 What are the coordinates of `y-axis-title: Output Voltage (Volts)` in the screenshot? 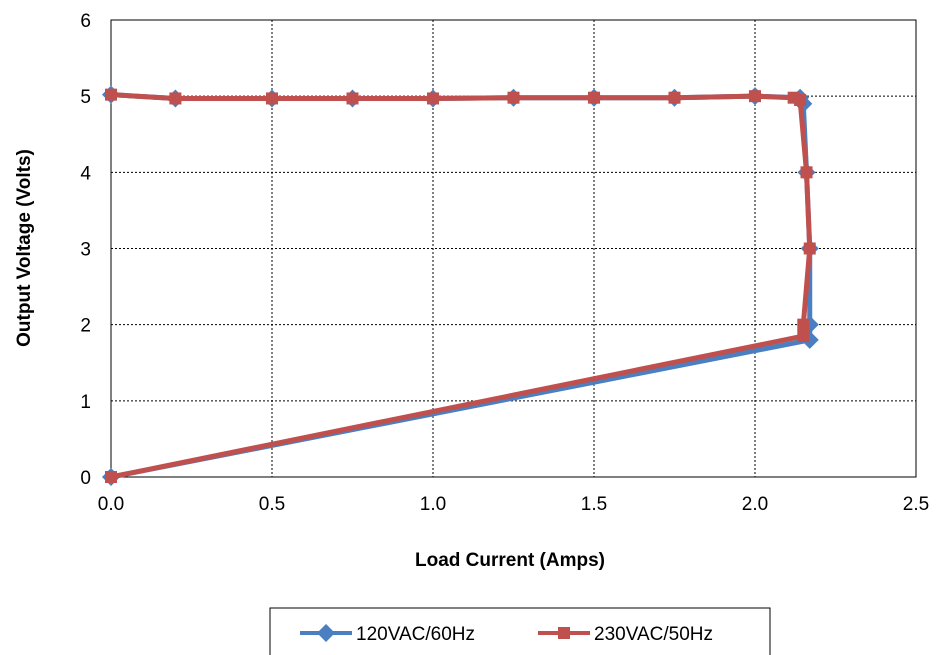 It's located at (24, 248).